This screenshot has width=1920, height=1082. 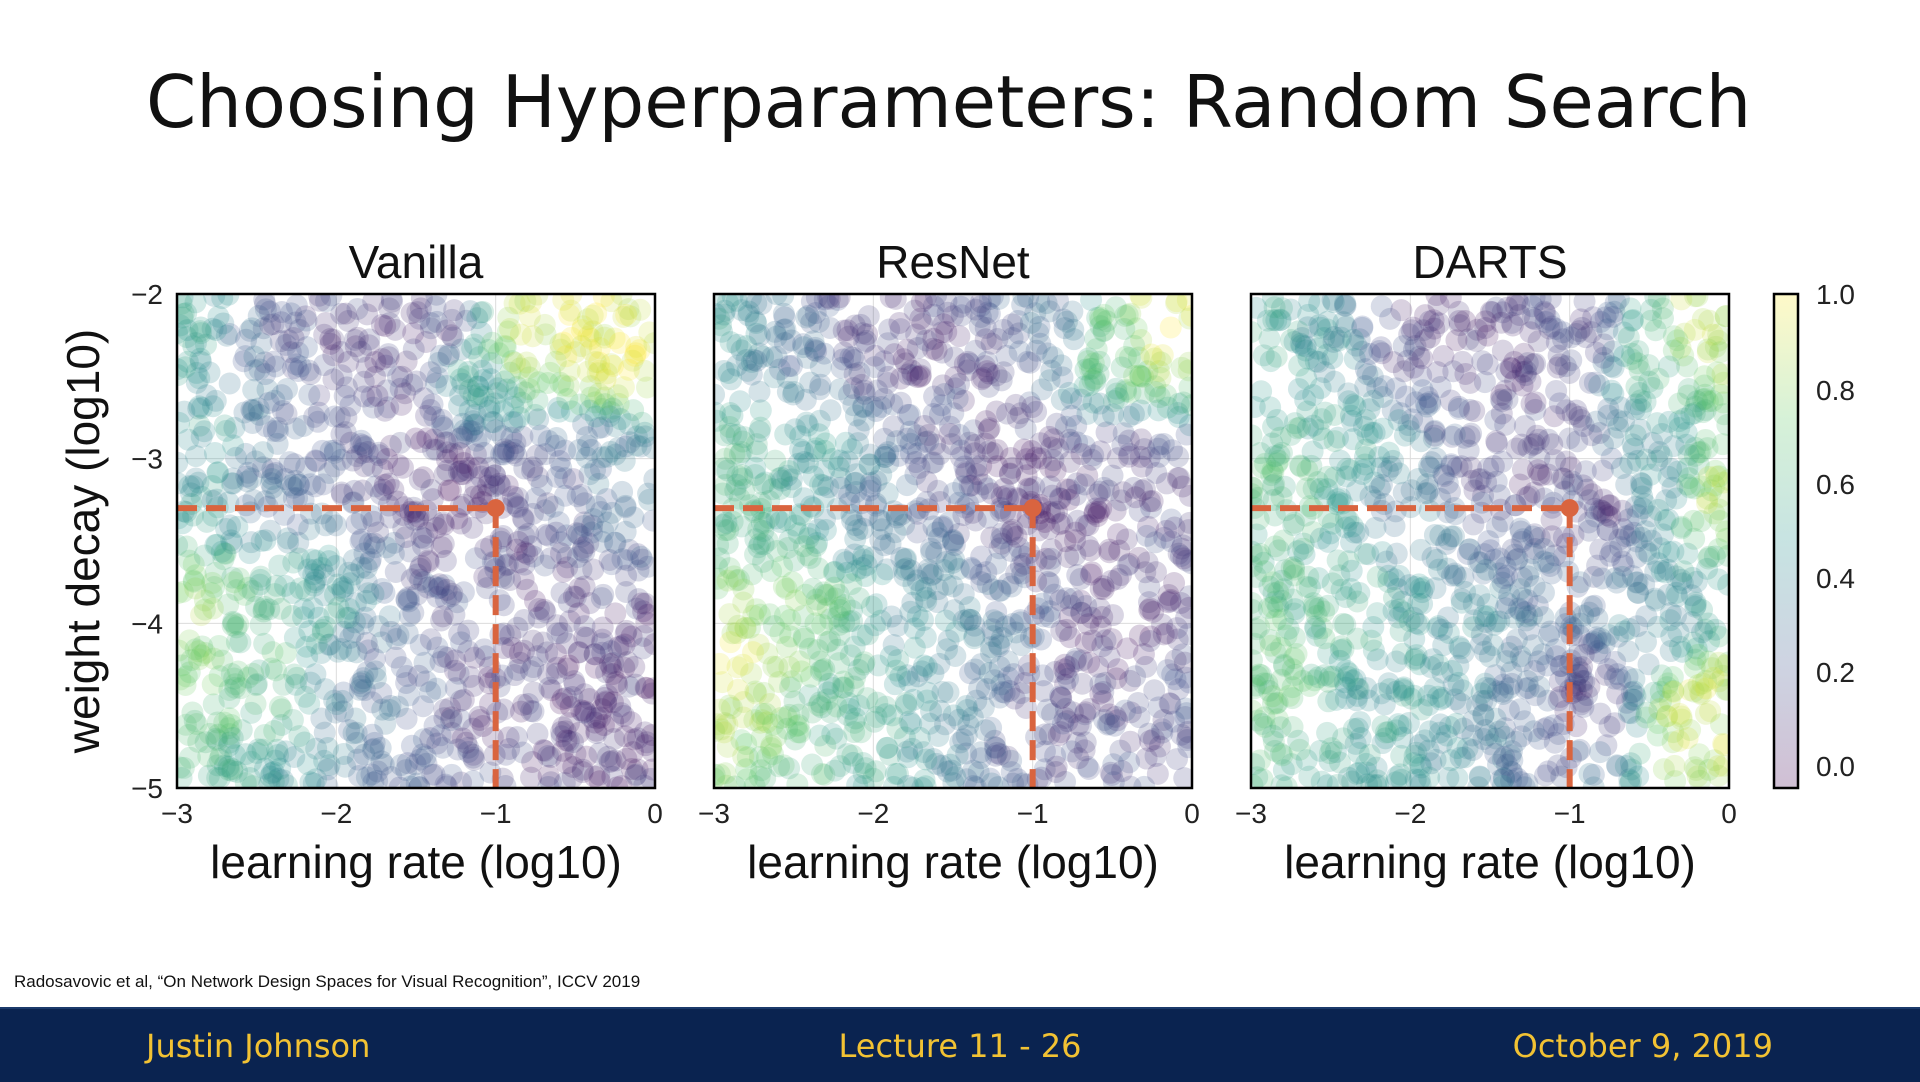 I want to click on x-tick-label: −1, so click(x=1033, y=813).